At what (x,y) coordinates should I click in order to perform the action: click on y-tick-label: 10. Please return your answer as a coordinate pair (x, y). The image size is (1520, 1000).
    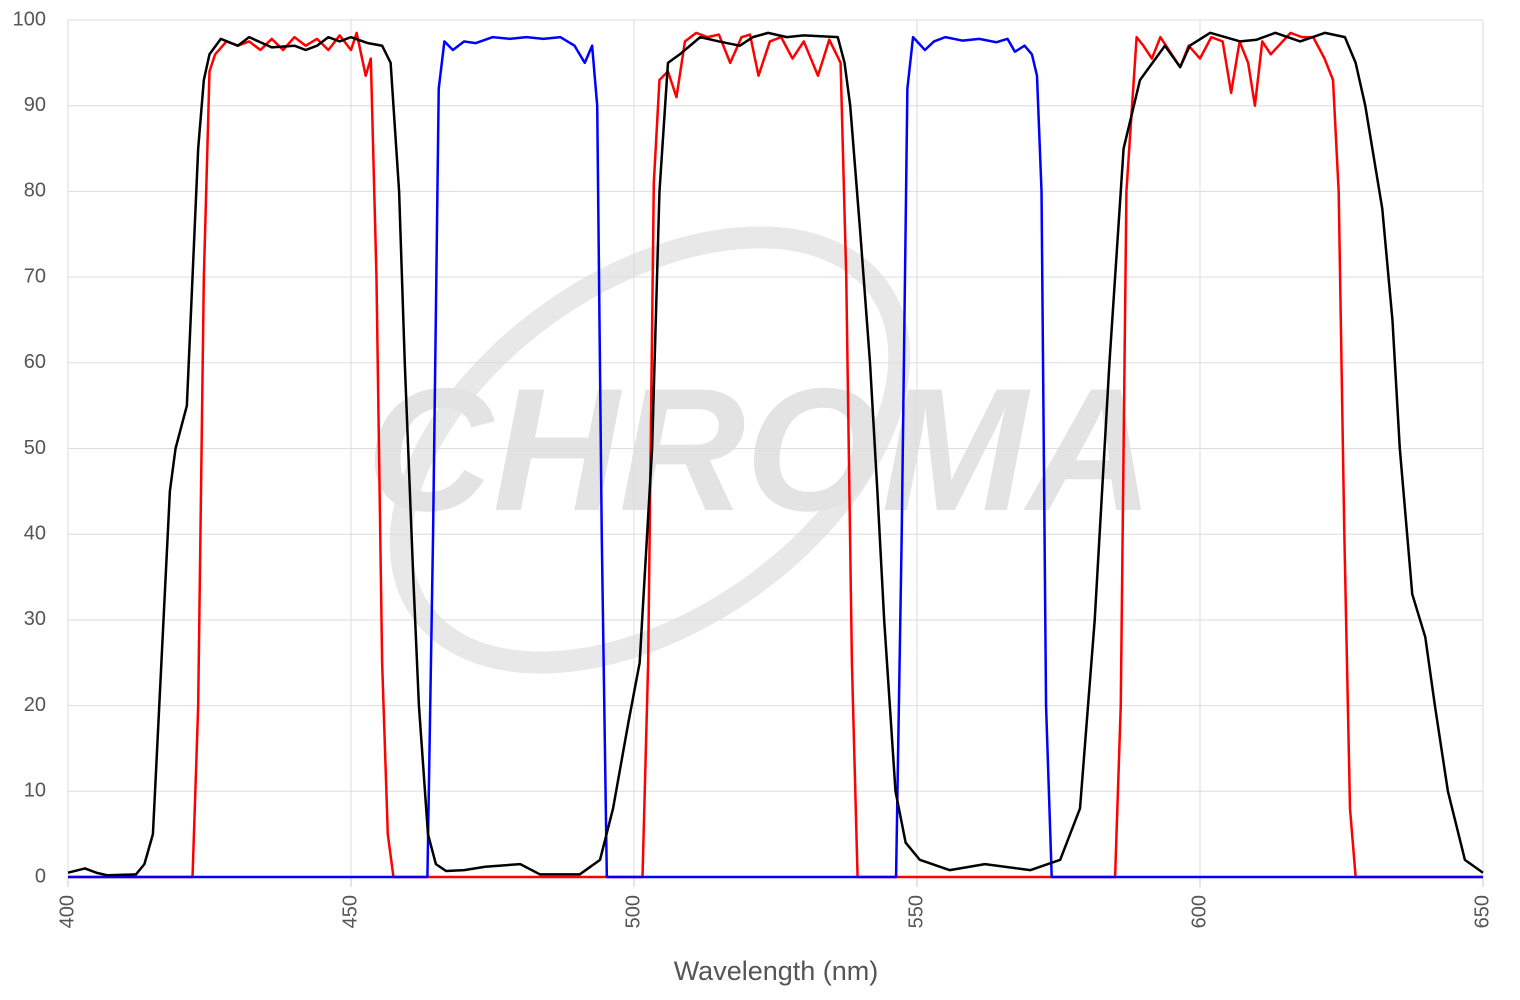
    Looking at the image, I should click on (35, 791).